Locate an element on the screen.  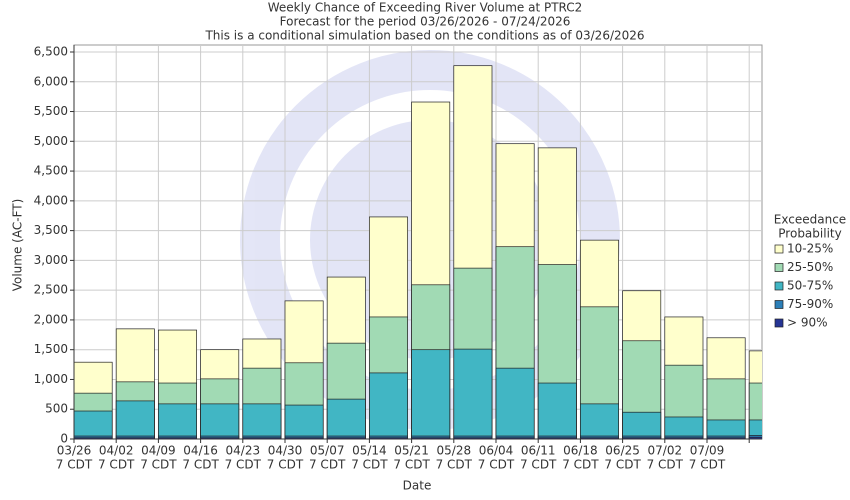
x-tick-label: 06/11 is located at coordinates (538, 451).